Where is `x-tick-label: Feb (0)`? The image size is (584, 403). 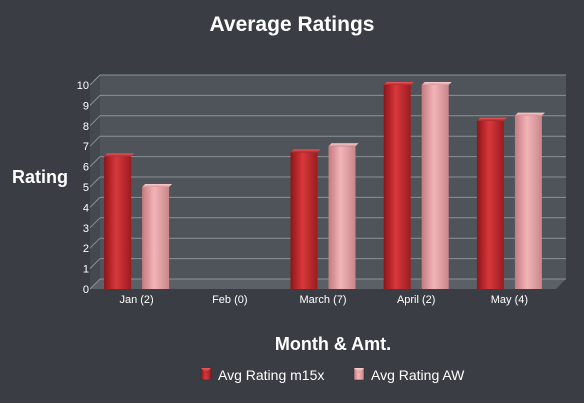
x-tick-label: Feb (0) is located at coordinates (229, 300).